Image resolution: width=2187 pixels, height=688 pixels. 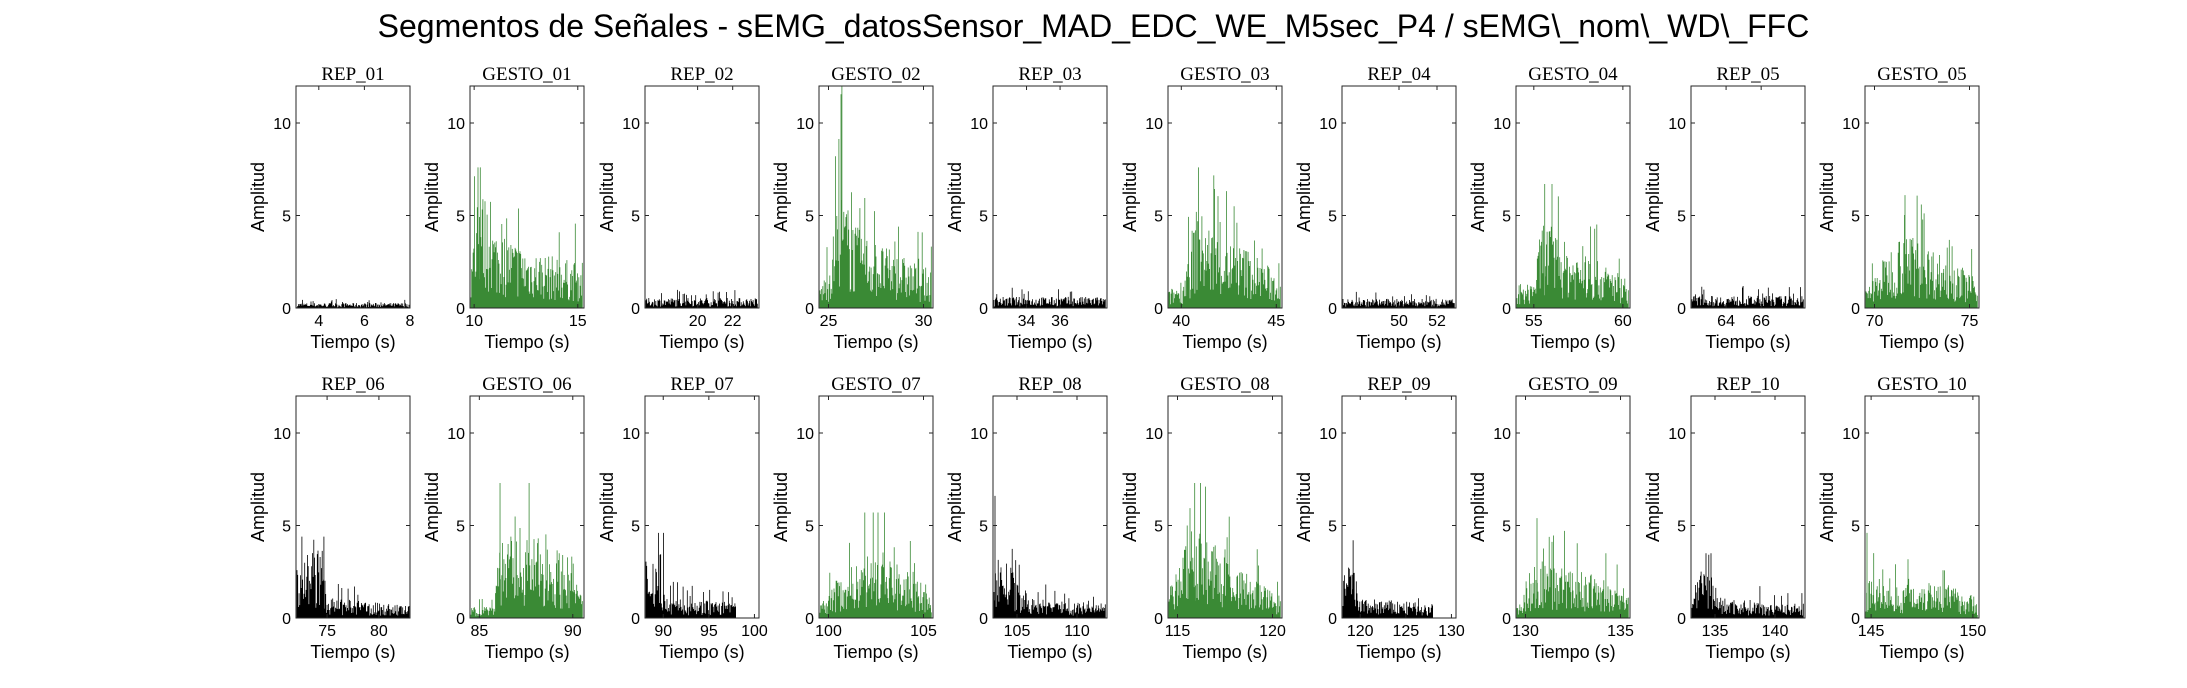 What do you see at coordinates (1026, 208) in the screenshot?
I see `subplot-rep-03: 0 5 10 34 36 REP_03 Tiempo (s) Amplitud` at bounding box center [1026, 208].